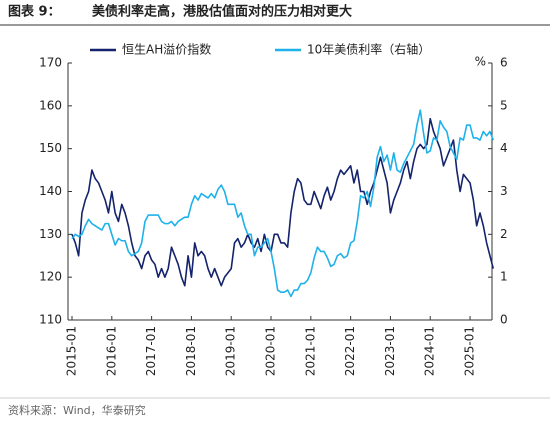 This screenshot has height=433, width=550. I want to click on y2-tick-label: 6, so click(504, 63).